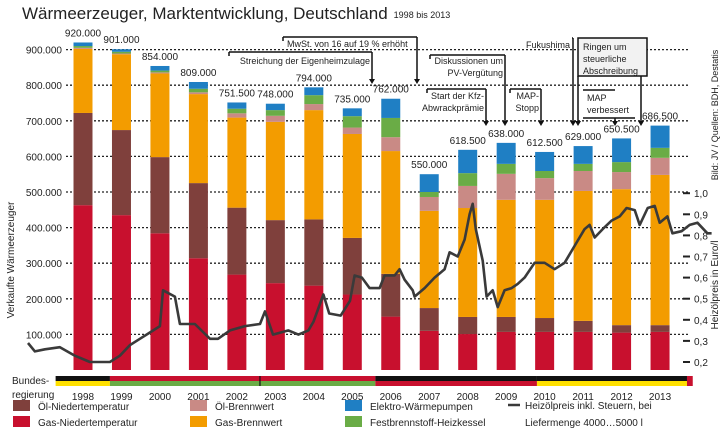 The width and height of the screenshot is (728, 434). Describe the element at coordinates (84, 407) in the screenshot. I see `legend-label: Öl-Niedertemperatur` at that location.